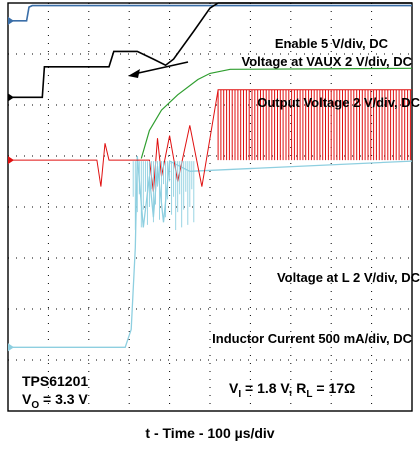 Image resolution: width=420 pixels, height=455 pixels. Describe the element at coordinates (333, 388) in the screenshot. I see `rl-val: = 17Ω` at that location.